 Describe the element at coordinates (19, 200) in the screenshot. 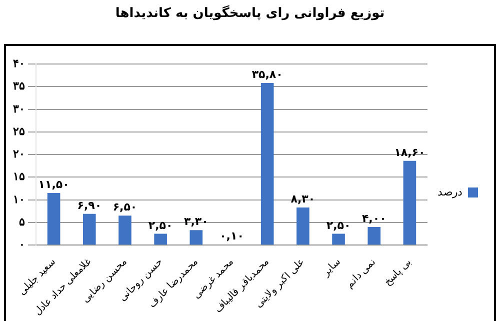

I see `y-tick-label: ۱۰` at that location.